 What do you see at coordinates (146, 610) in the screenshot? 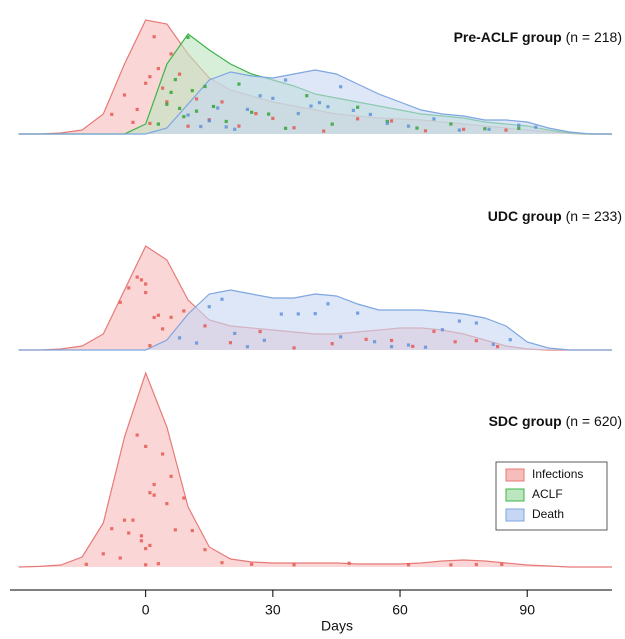
I see `x-tick-label: 0` at bounding box center [146, 610].